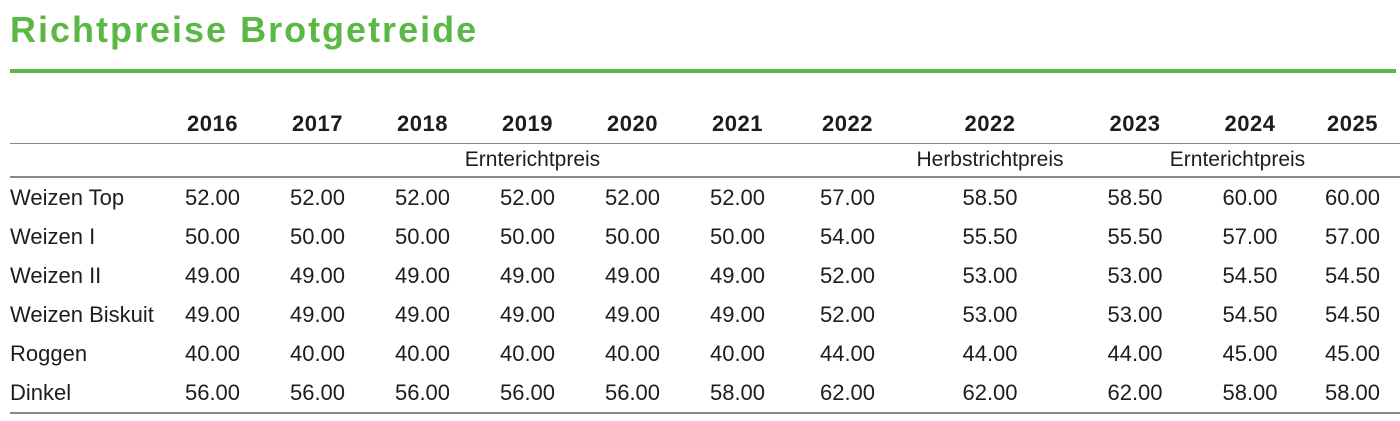  What do you see at coordinates (847, 236) in the screenshot?
I see `price-cell: 54.00` at bounding box center [847, 236].